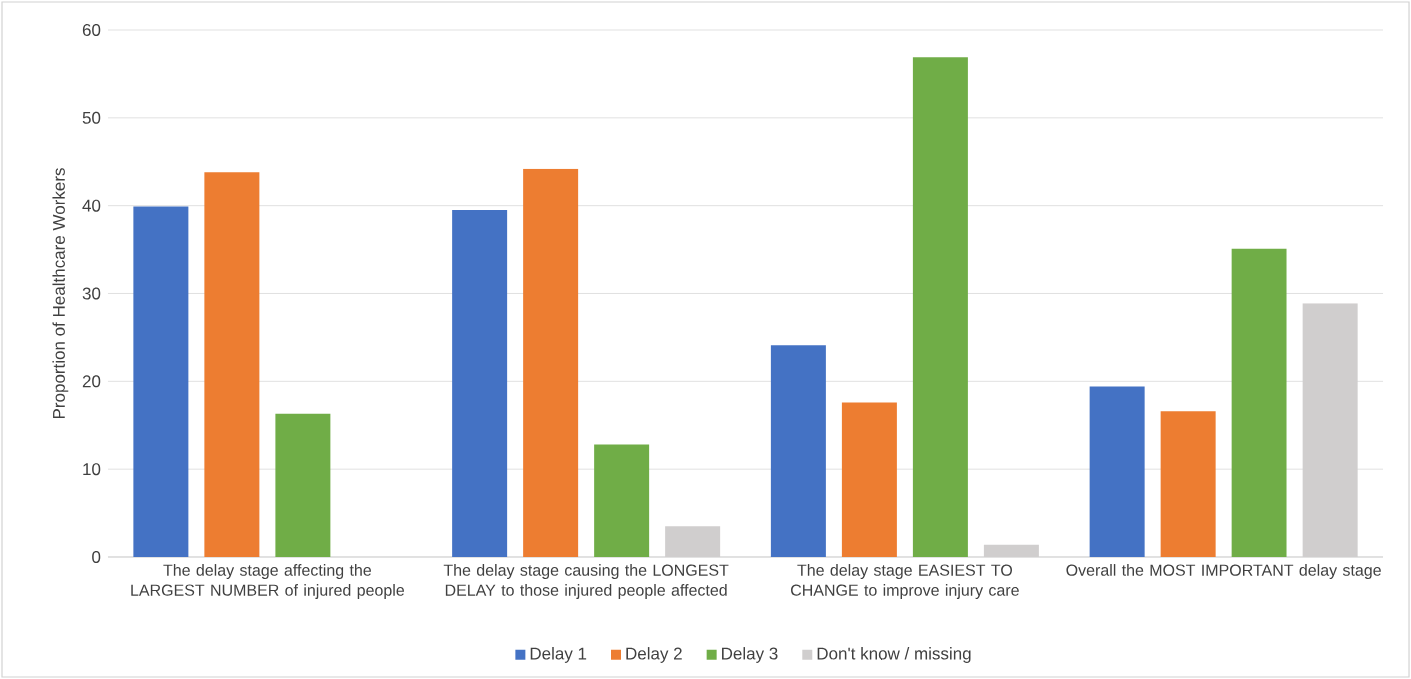 The height and width of the screenshot is (679, 1411). What do you see at coordinates (905, 581) in the screenshot?
I see `x-tick-label: The delay stage EASIEST TO CHANGE to improve injury care` at bounding box center [905, 581].